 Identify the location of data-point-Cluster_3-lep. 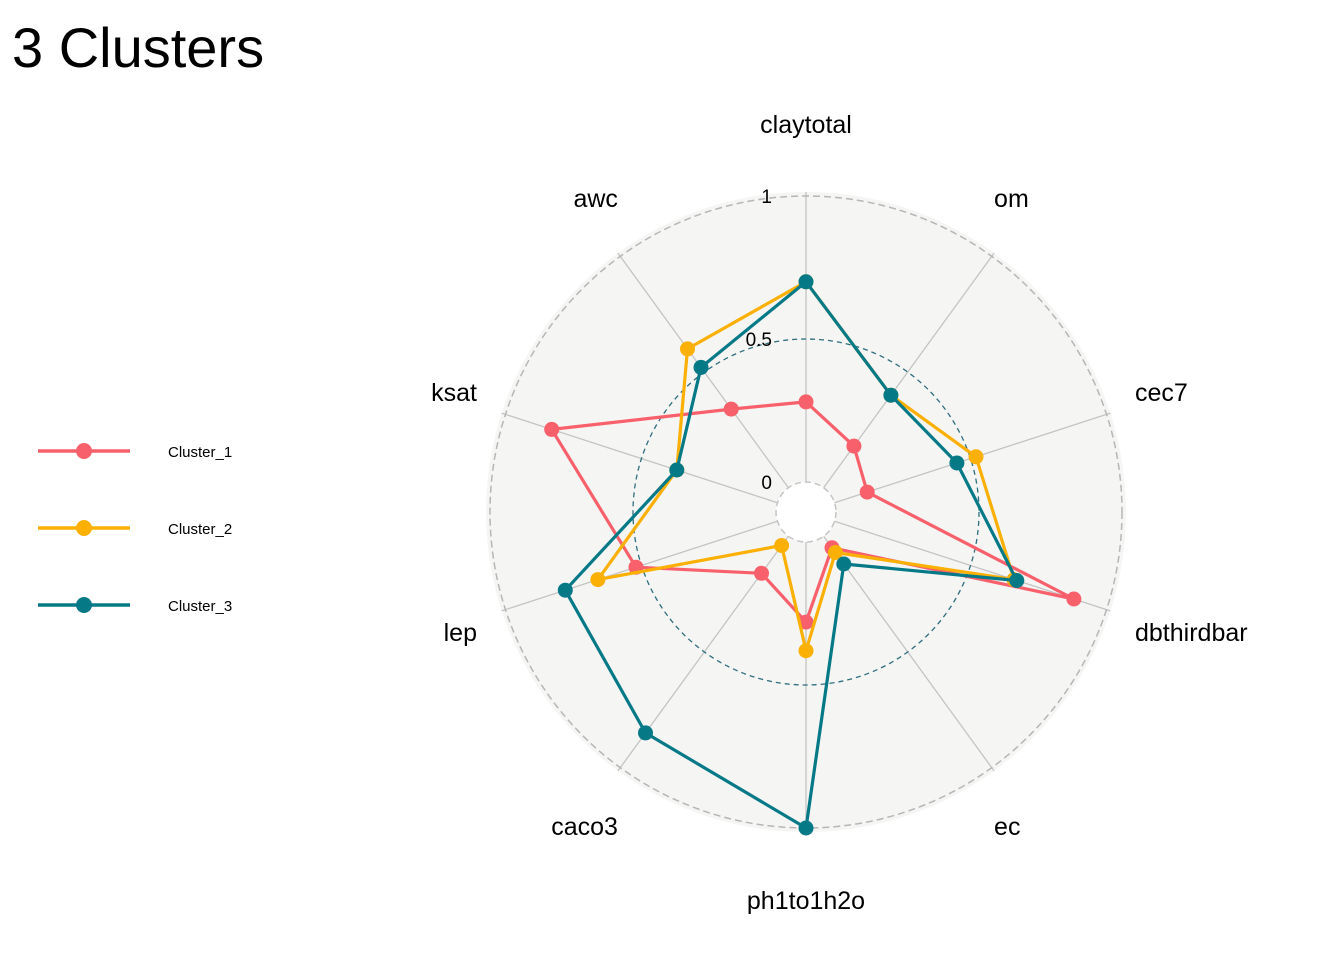
(565, 590).